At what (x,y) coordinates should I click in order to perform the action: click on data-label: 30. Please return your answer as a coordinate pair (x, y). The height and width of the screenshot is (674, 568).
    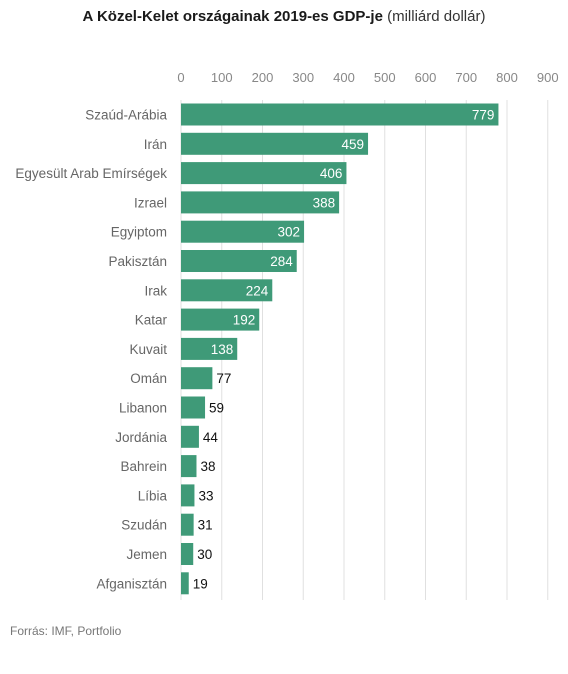
    Looking at the image, I should click on (204, 554).